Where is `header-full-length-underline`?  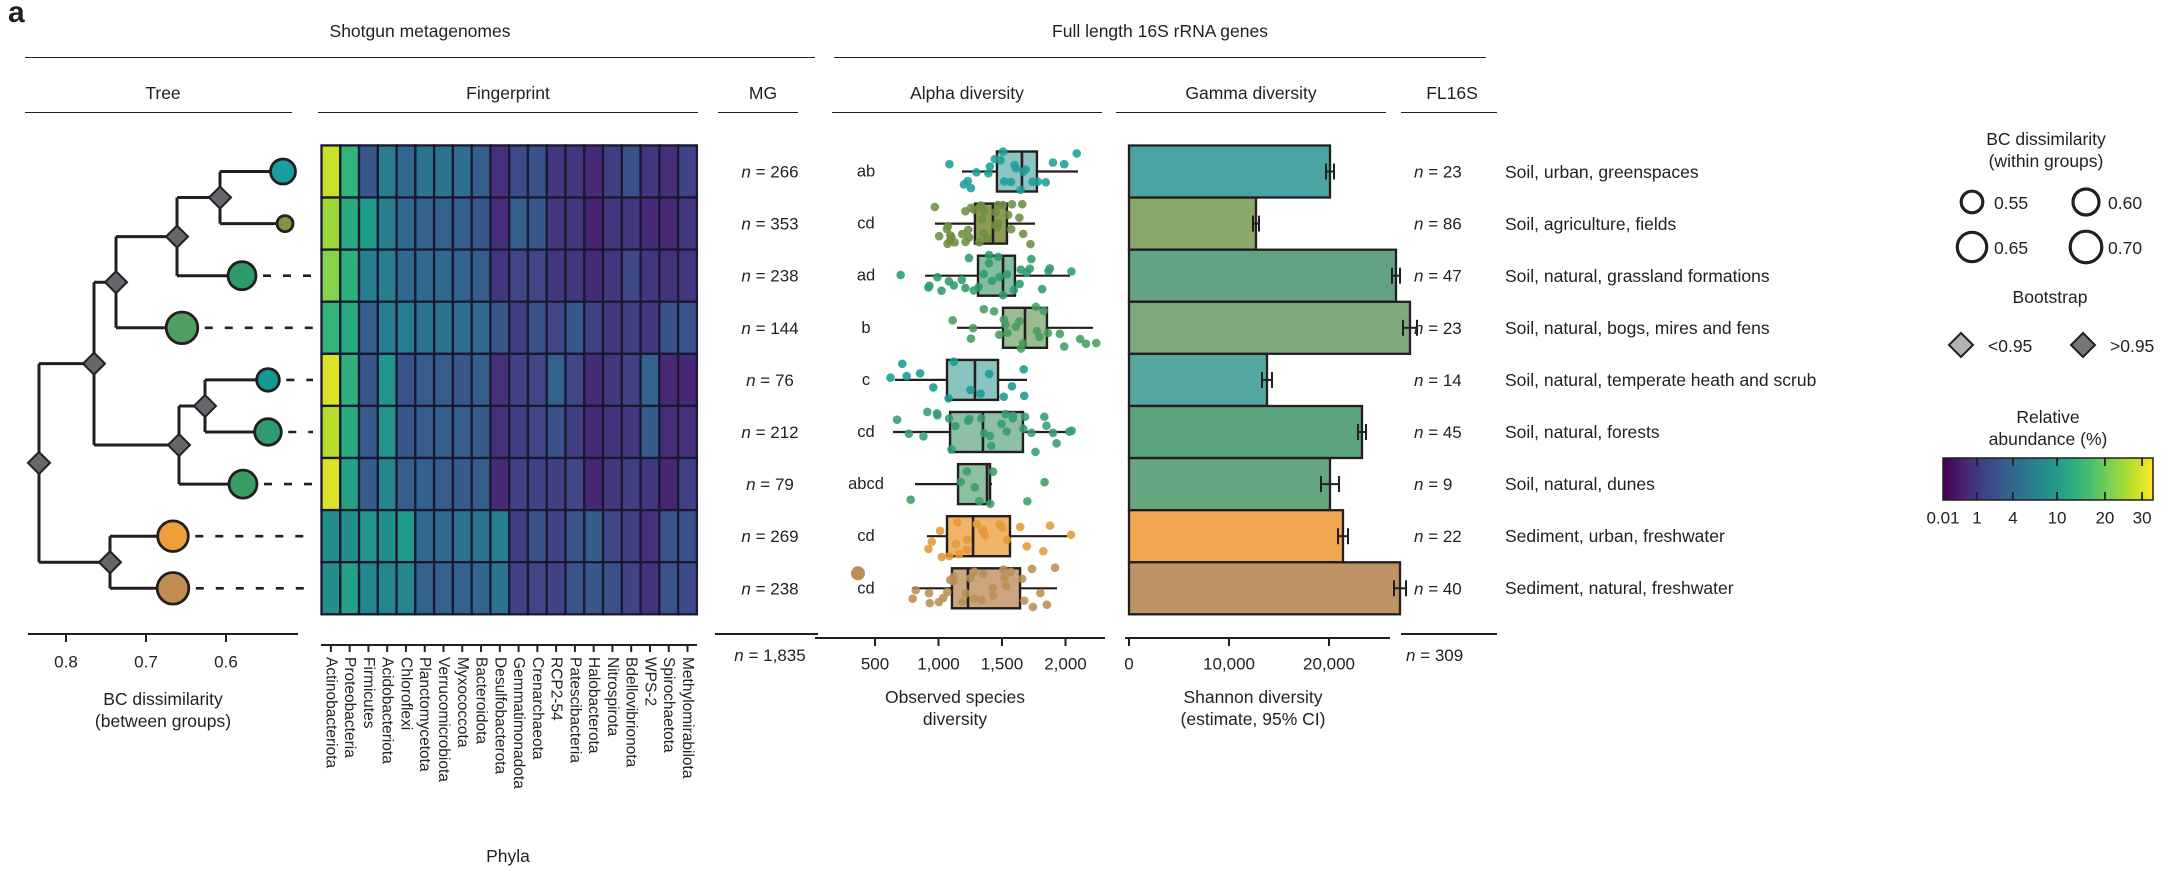 header-full-length-underline is located at coordinates (1160, 57).